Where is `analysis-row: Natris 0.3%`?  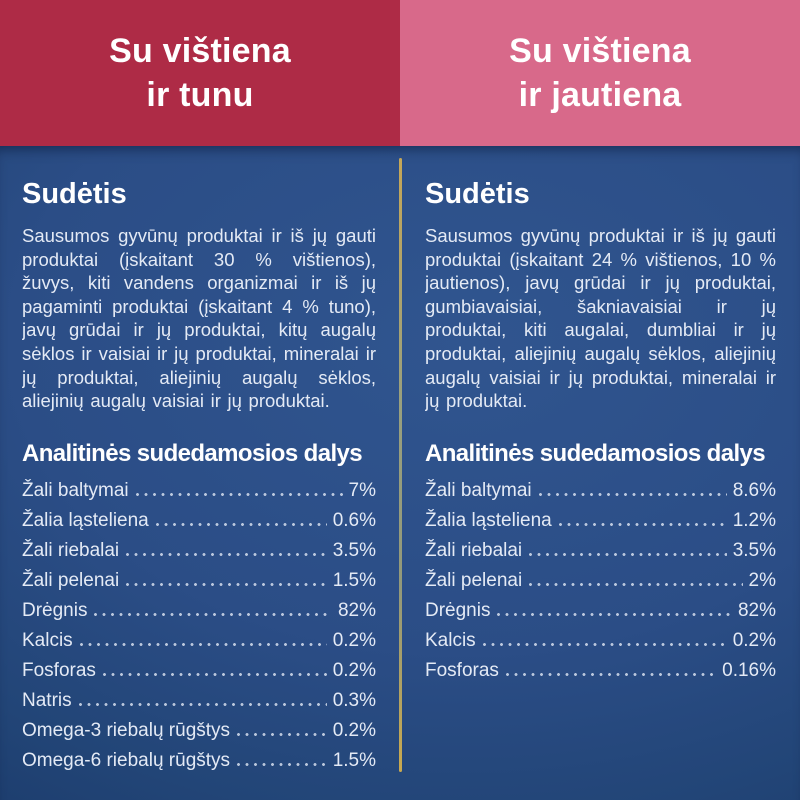 analysis-row: Natris 0.3% is located at coordinates (199, 705).